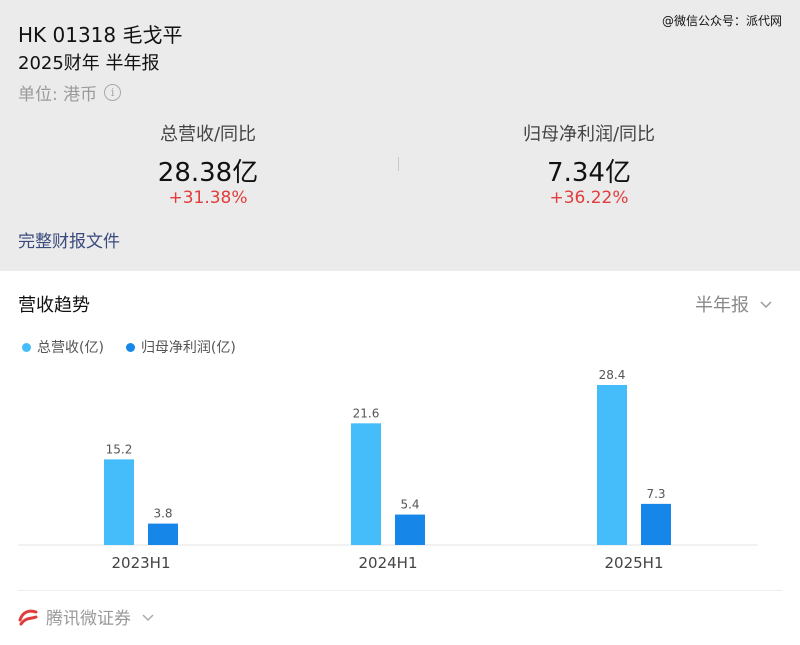 Image resolution: width=800 pixels, height=645 pixels. Describe the element at coordinates (89, 63) in the screenshot. I see `report-period: 2025财年 半年报` at that location.